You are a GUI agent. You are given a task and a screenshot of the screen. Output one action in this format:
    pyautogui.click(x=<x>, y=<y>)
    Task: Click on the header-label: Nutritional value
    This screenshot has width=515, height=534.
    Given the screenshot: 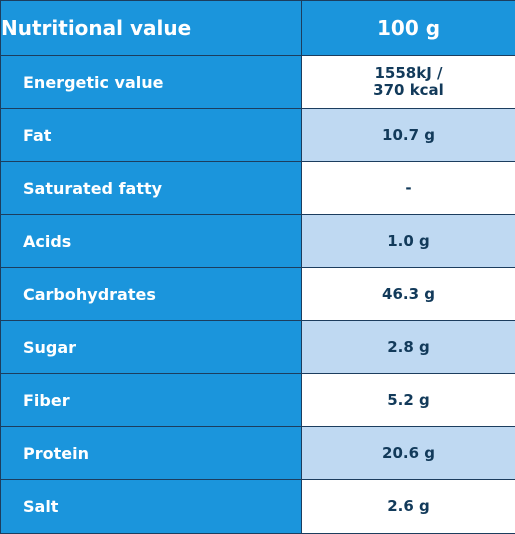 What is the action you would take?
    pyautogui.click(x=151, y=28)
    